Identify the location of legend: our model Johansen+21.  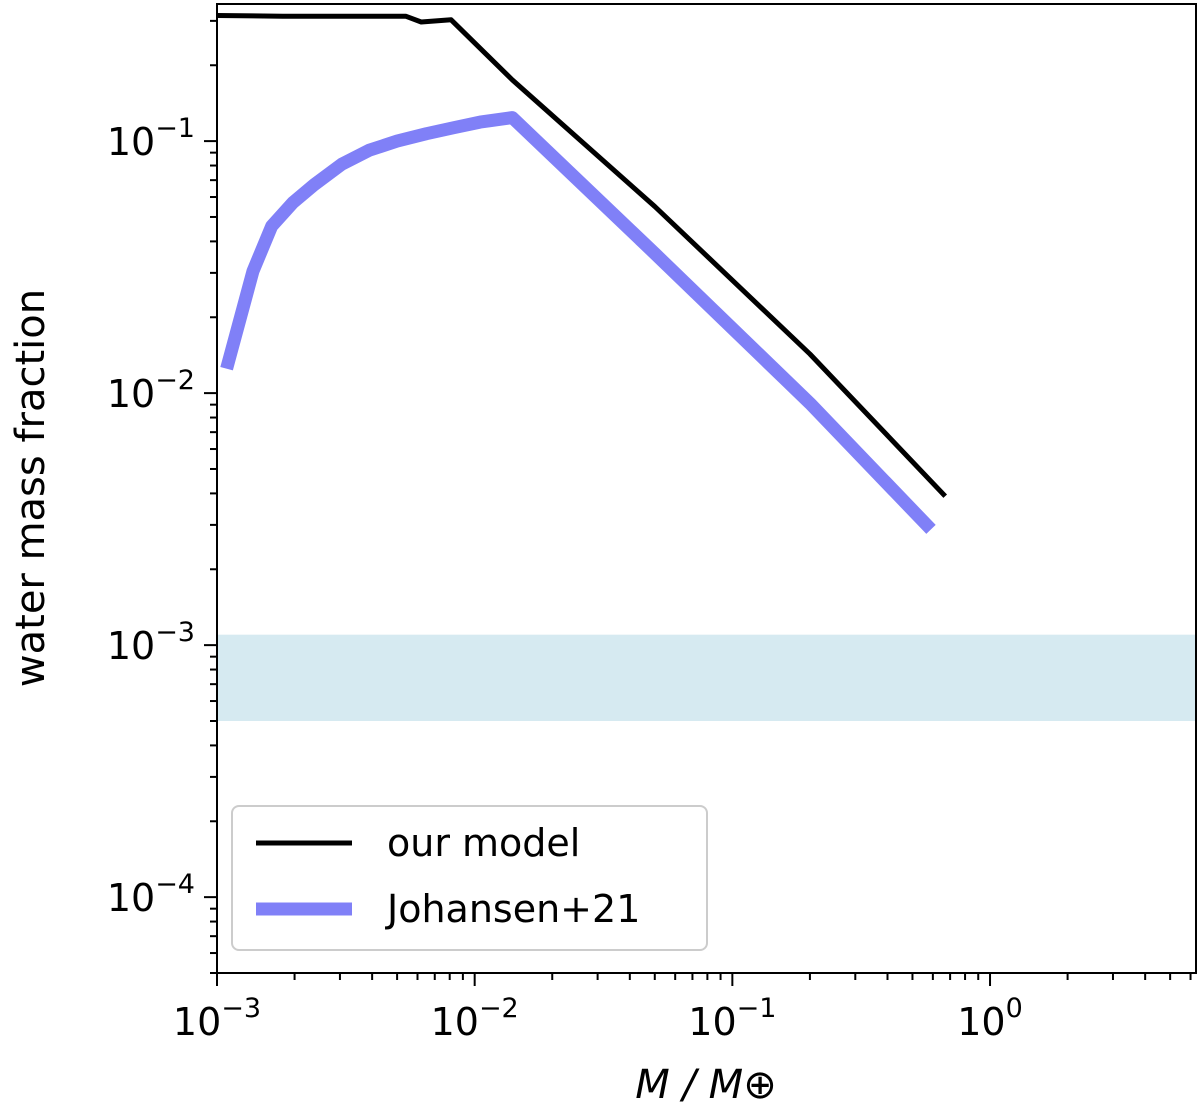
(469, 878).